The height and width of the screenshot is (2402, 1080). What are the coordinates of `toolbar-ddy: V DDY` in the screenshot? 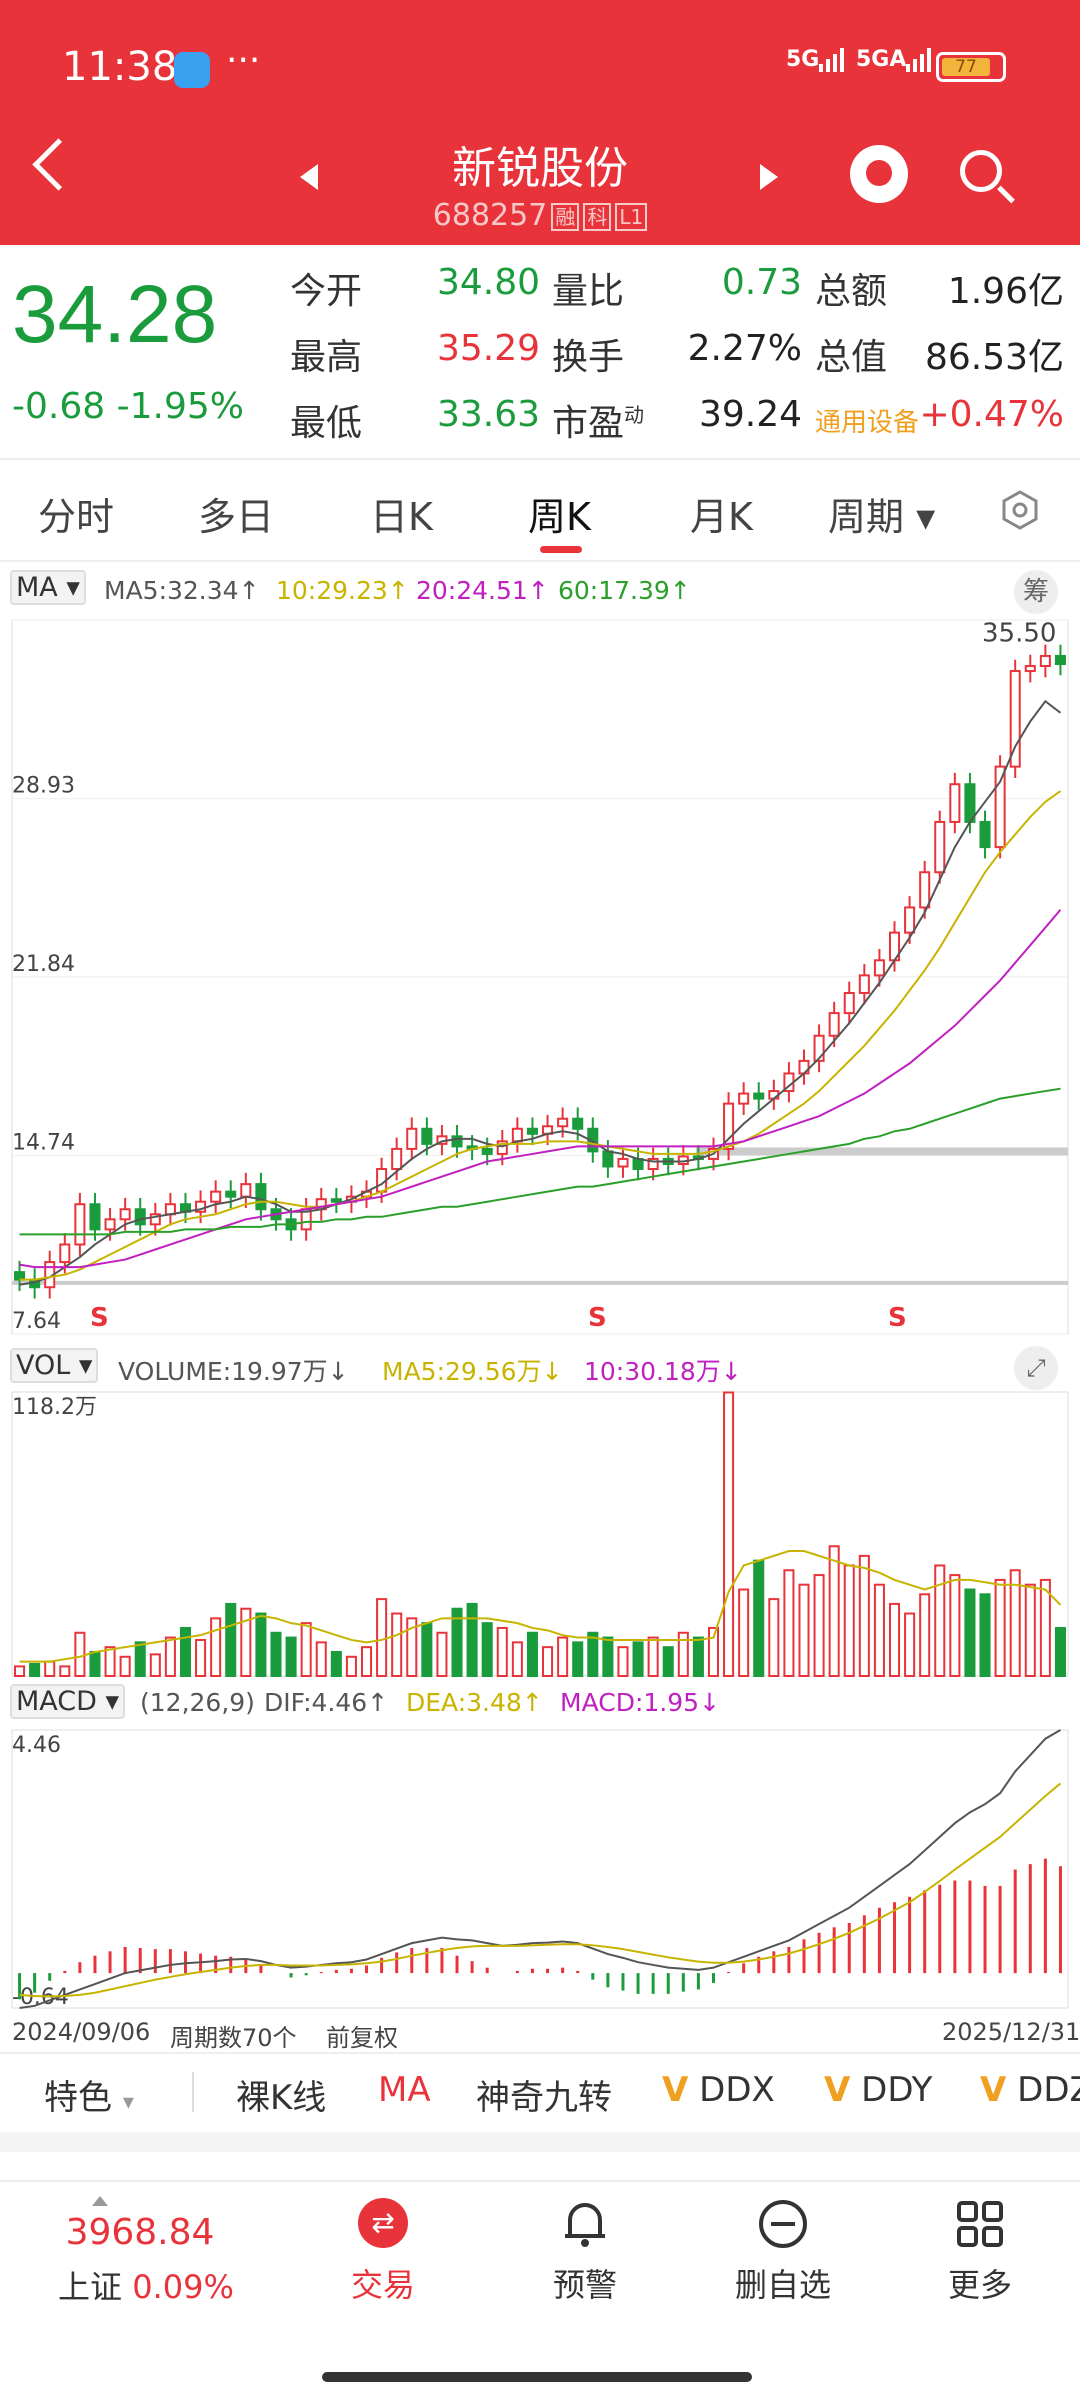 It's located at (878, 2090).